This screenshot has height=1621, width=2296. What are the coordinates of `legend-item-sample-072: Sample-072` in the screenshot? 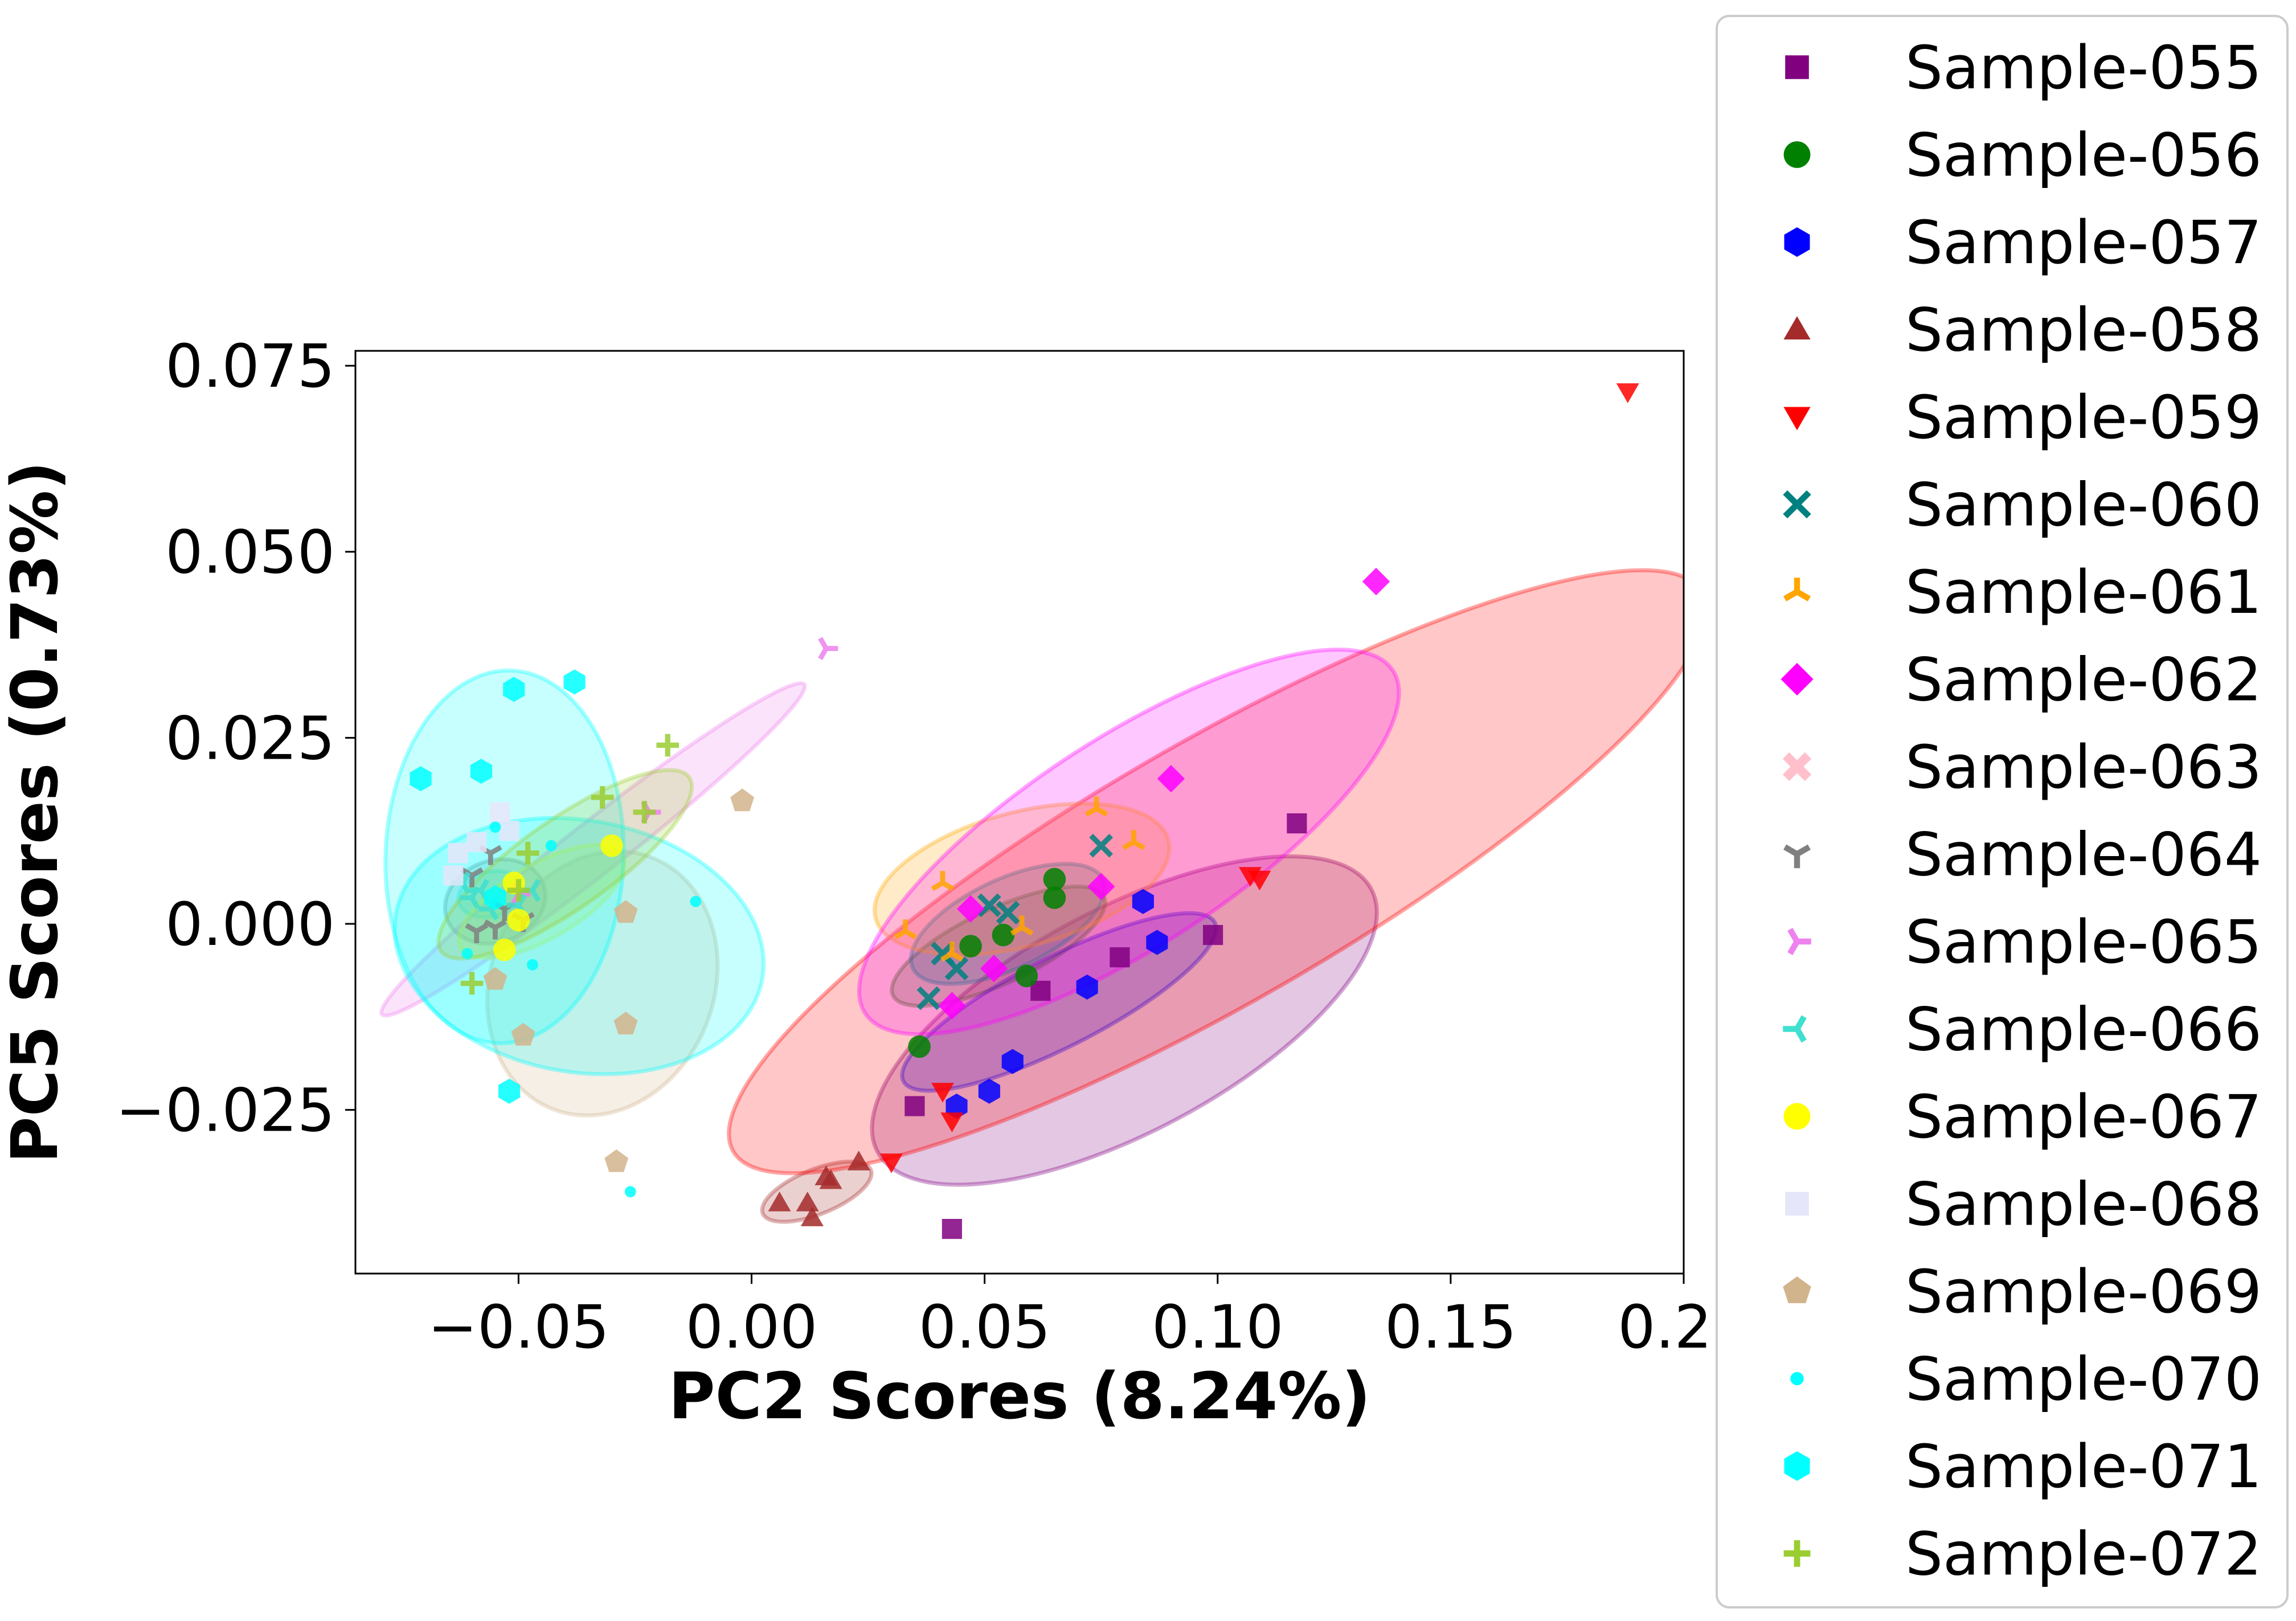 It's located at (2023, 1554).